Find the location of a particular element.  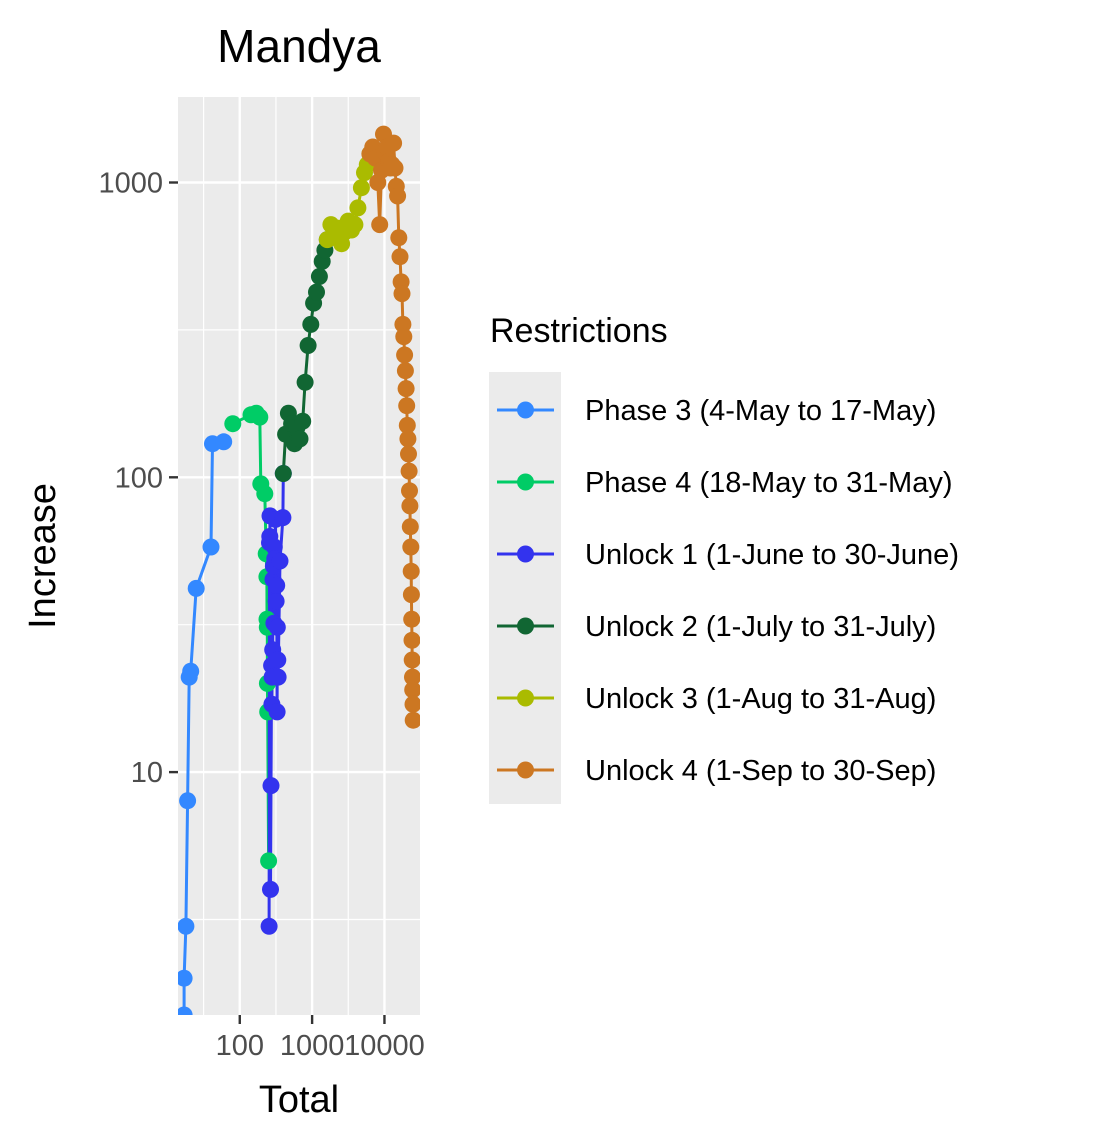

y-tick-label: 10 is located at coordinates (147, 773).